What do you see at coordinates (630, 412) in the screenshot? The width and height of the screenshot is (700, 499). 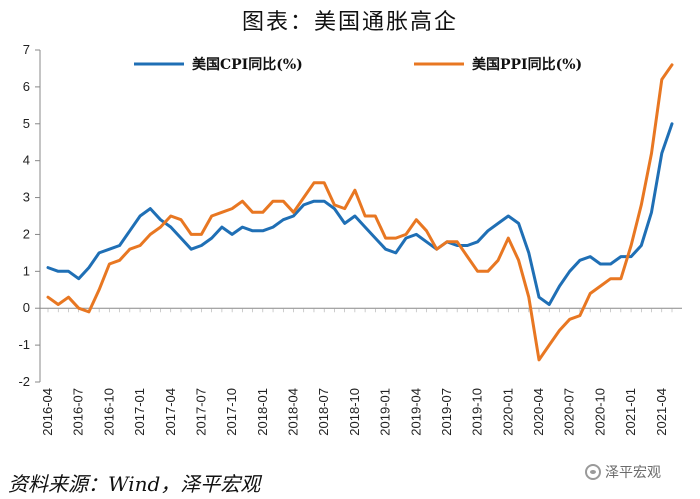 I see `x-tick-label: 2021-01` at bounding box center [630, 412].